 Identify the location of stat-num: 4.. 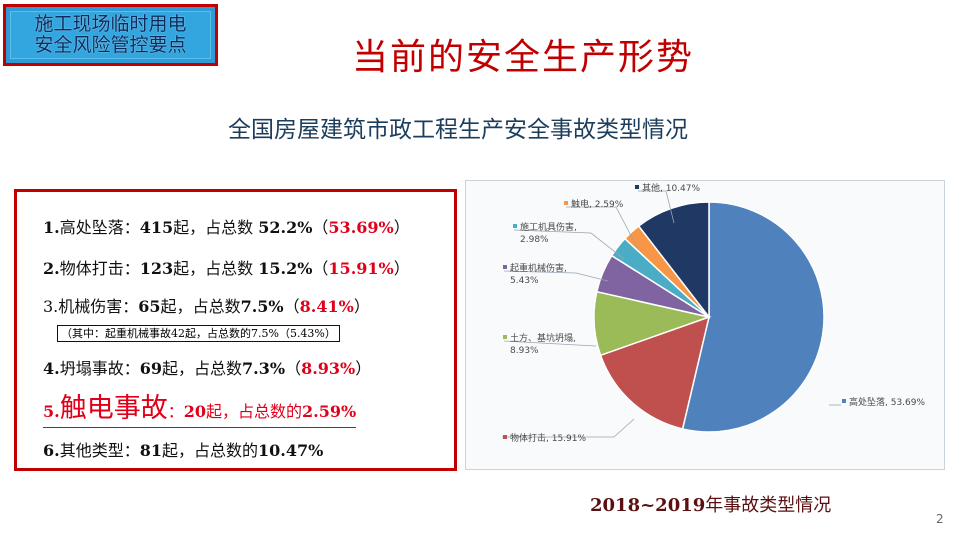
(51, 368).